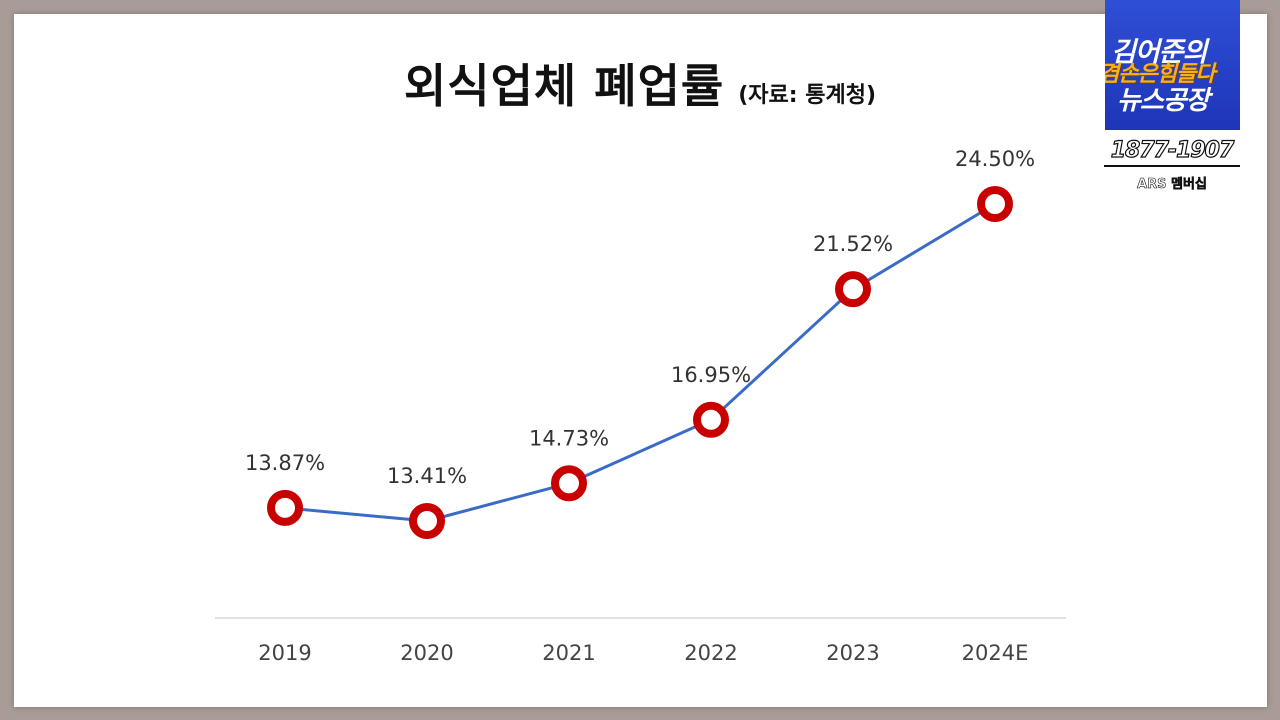  What do you see at coordinates (568, 653) in the screenshot?
I see `x-tick-label: 2021` at bounding box center [568, 653].